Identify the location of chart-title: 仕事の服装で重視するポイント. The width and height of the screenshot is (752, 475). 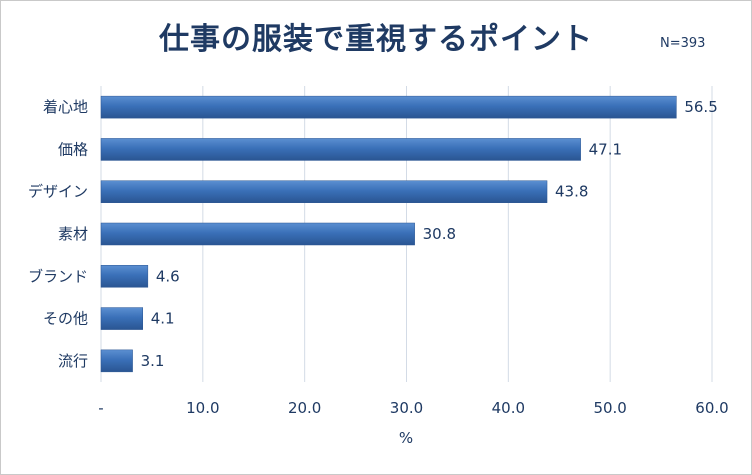
(376, 39).